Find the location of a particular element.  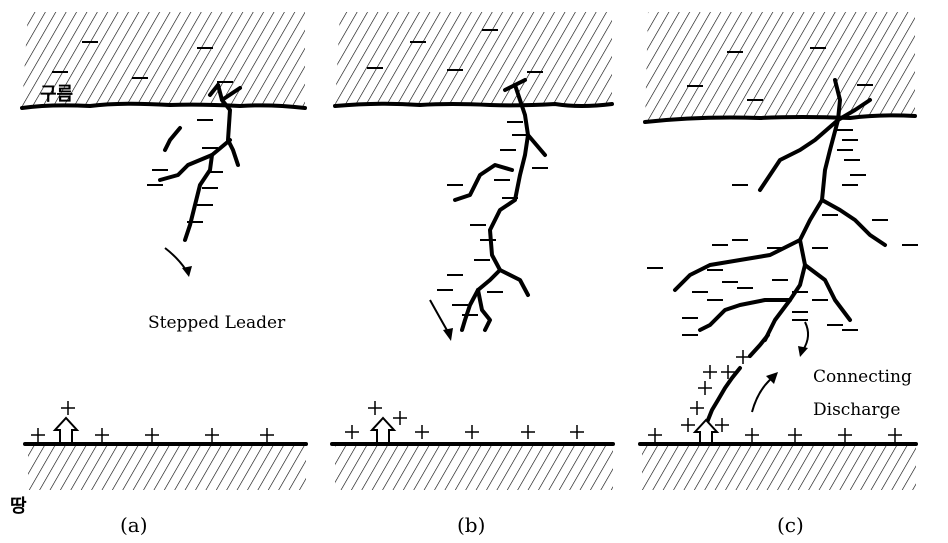

stepped-leader-label: Stepped Leader is located at coordinates (217, 323).